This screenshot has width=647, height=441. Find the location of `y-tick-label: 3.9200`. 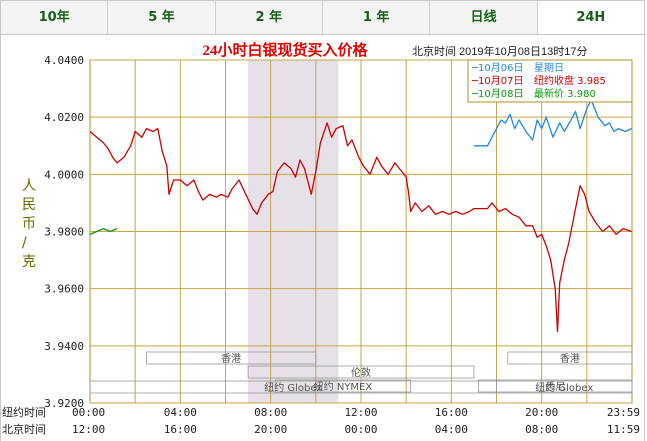

y-tick-label: 3.9200 is located at coordinates (64, 403).